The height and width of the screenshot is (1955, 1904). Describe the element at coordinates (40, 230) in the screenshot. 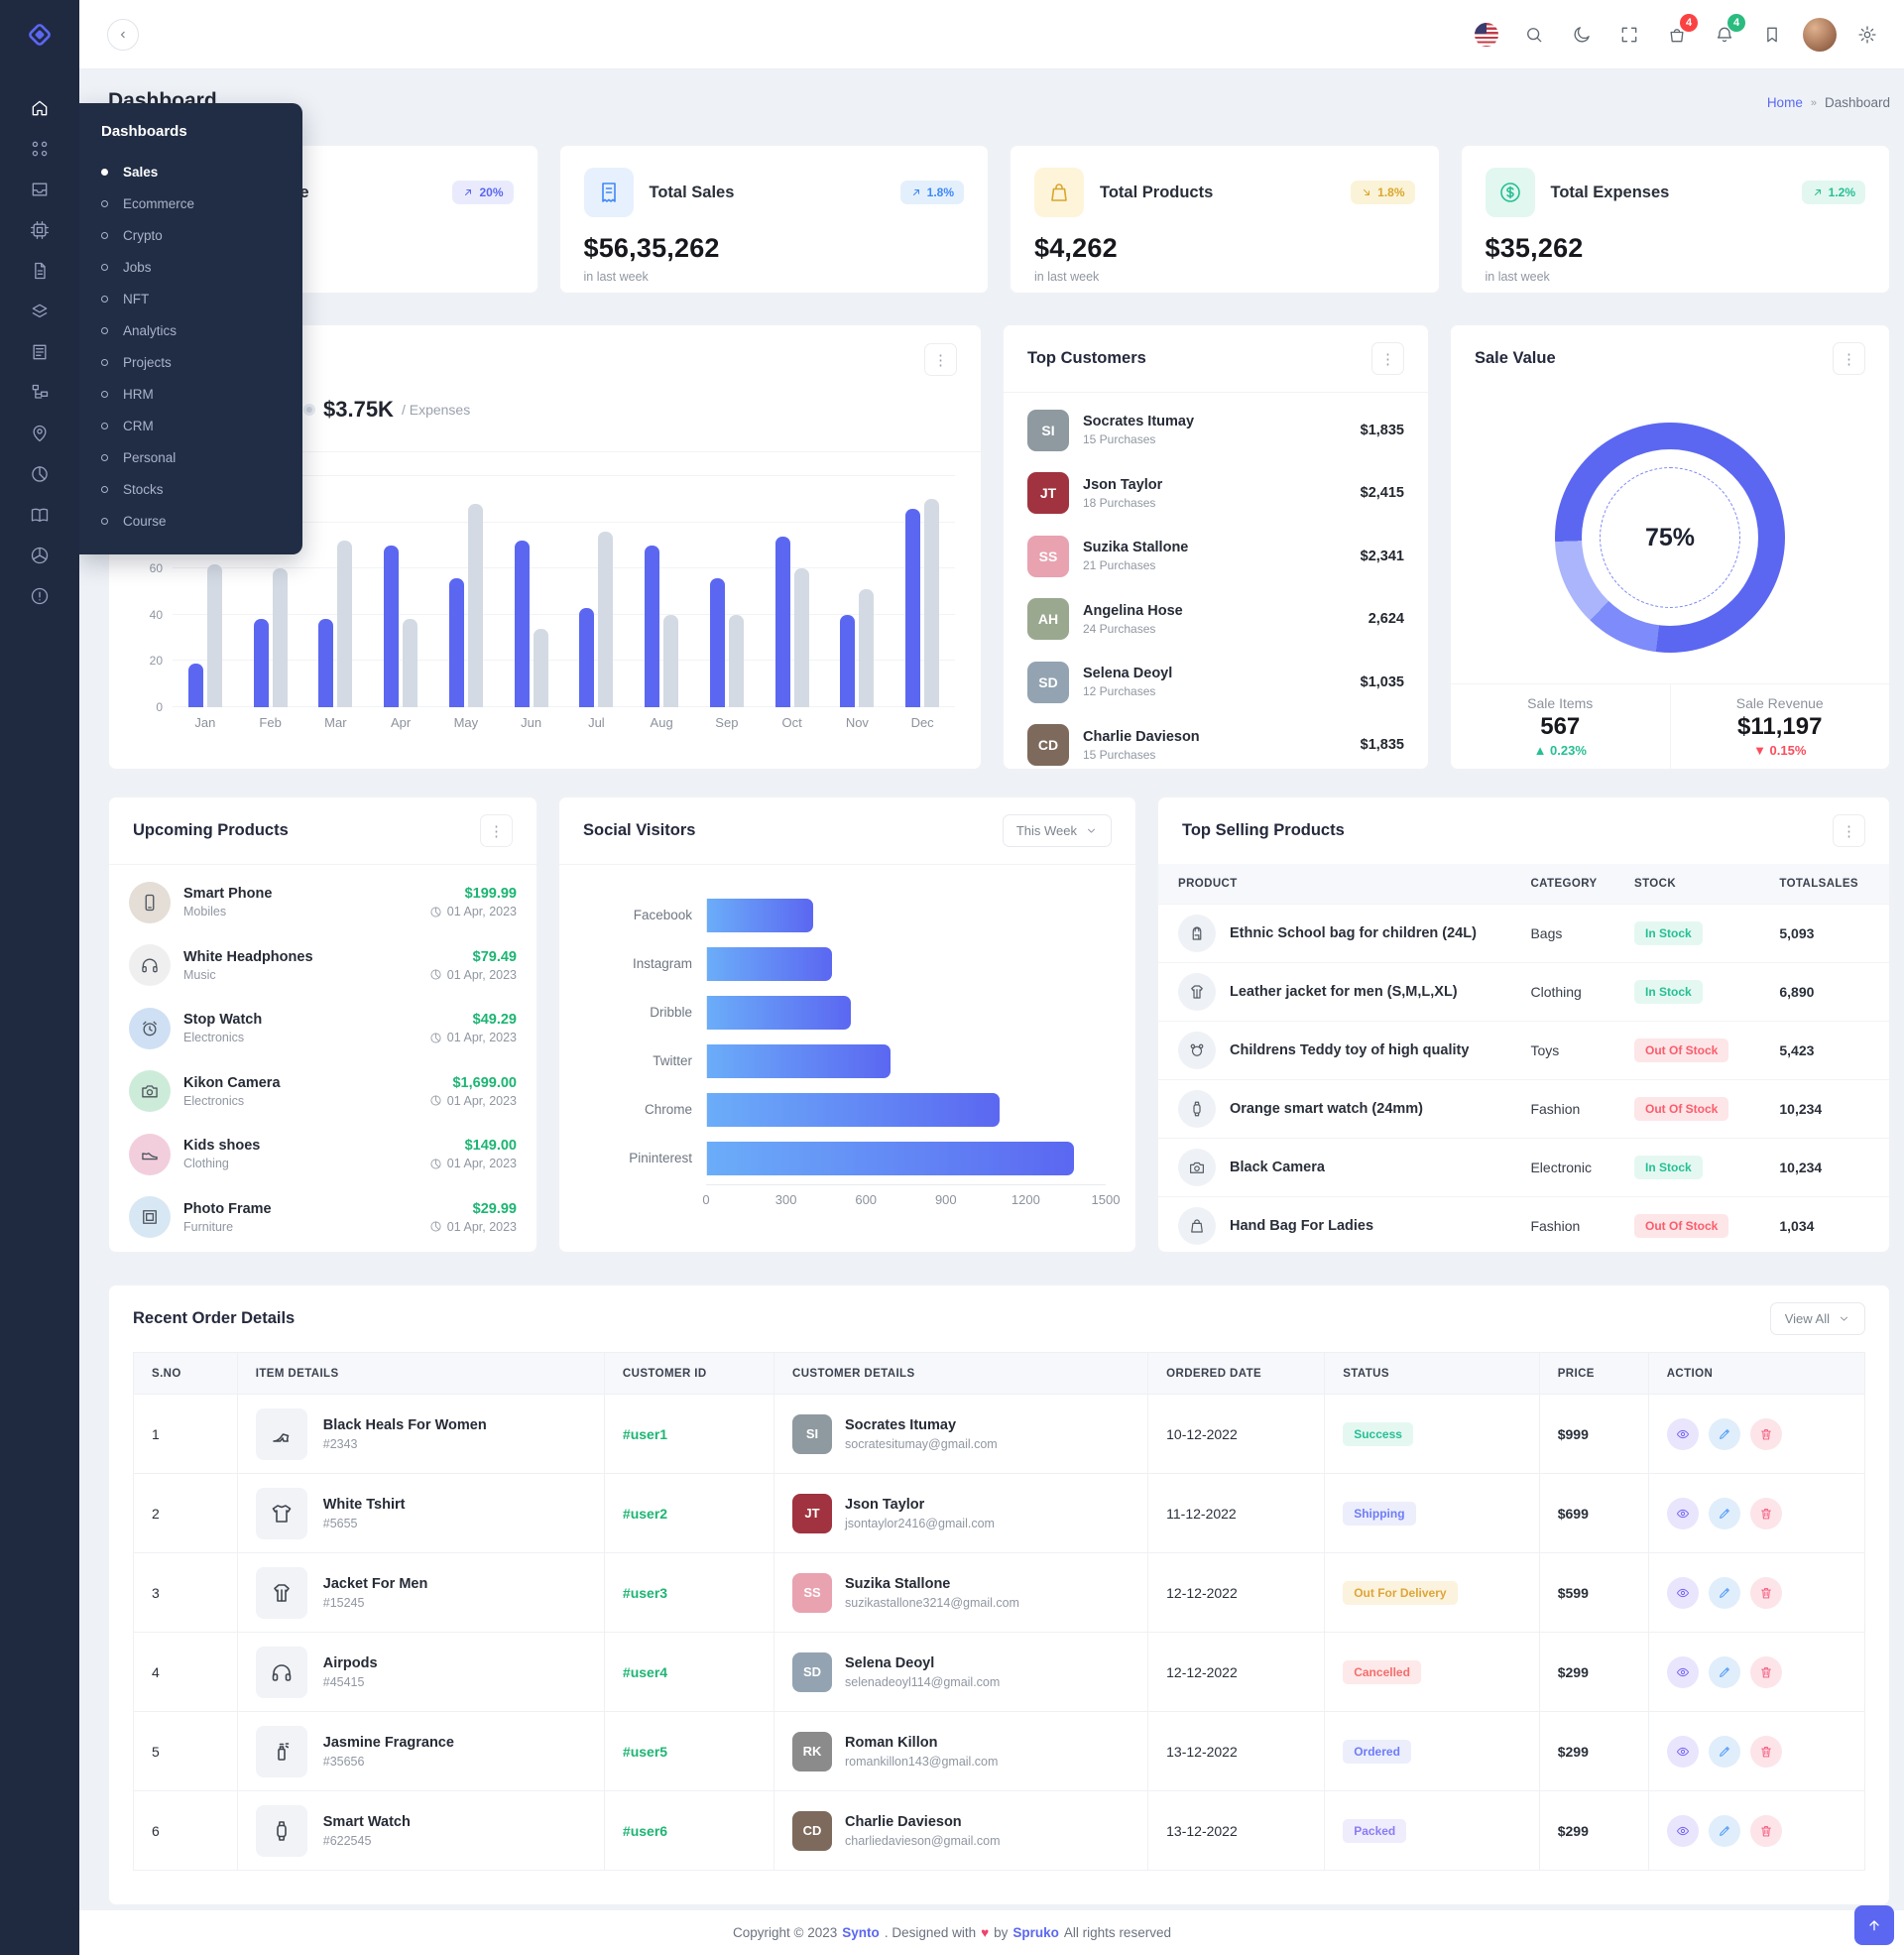

I see `sidebar-item-components` at that location.